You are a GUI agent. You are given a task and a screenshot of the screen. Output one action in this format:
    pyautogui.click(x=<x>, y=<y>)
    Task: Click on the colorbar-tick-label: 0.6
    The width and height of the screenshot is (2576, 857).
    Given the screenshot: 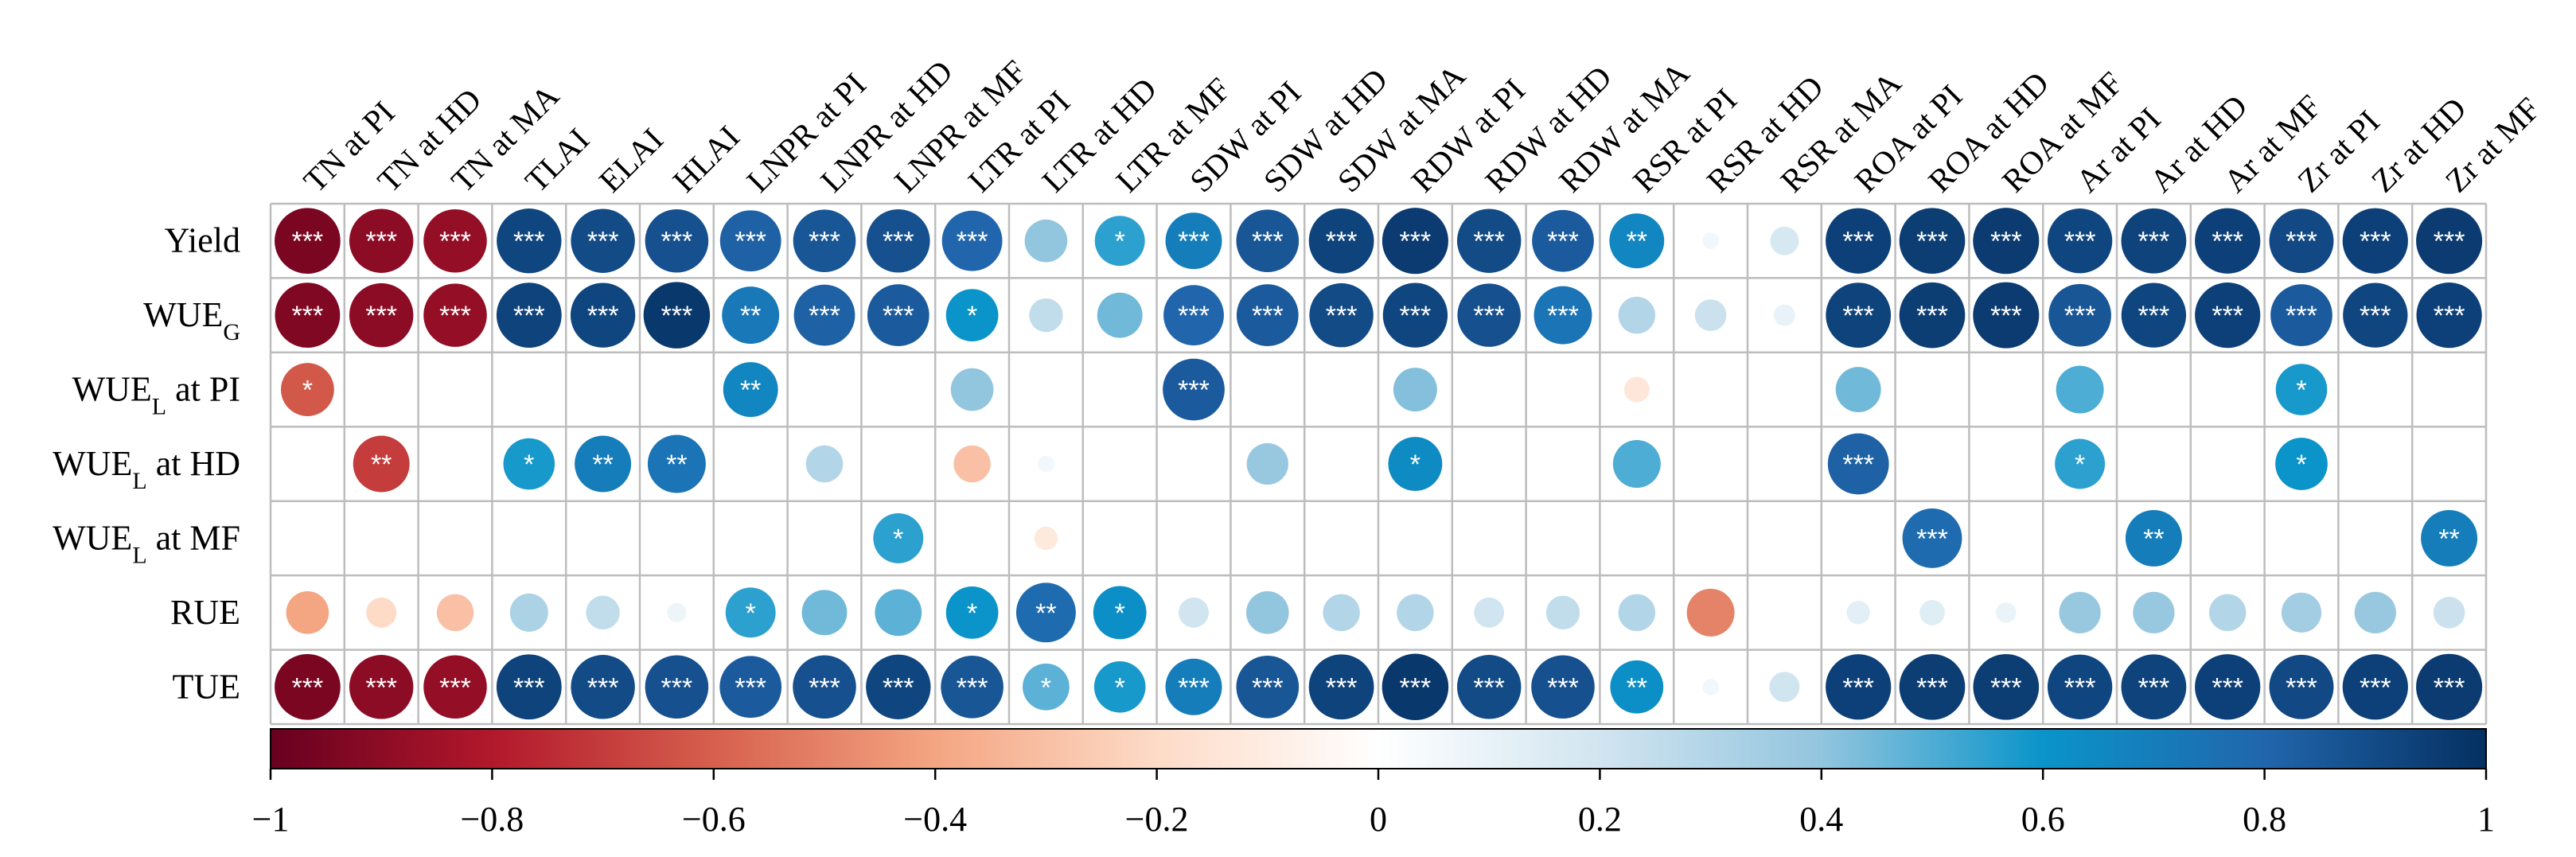 What is the action you would take?
    pyautogui.click(x=2043, y=820)
    